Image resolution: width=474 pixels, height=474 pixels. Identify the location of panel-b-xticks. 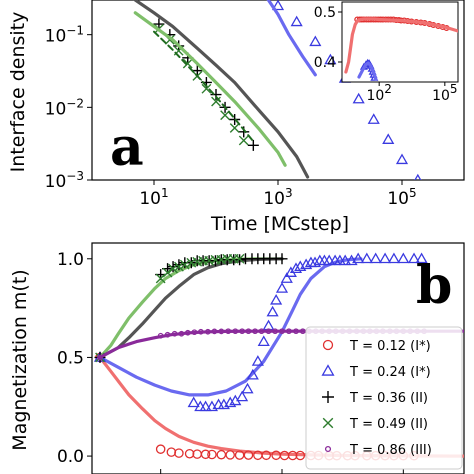
(282, 471).